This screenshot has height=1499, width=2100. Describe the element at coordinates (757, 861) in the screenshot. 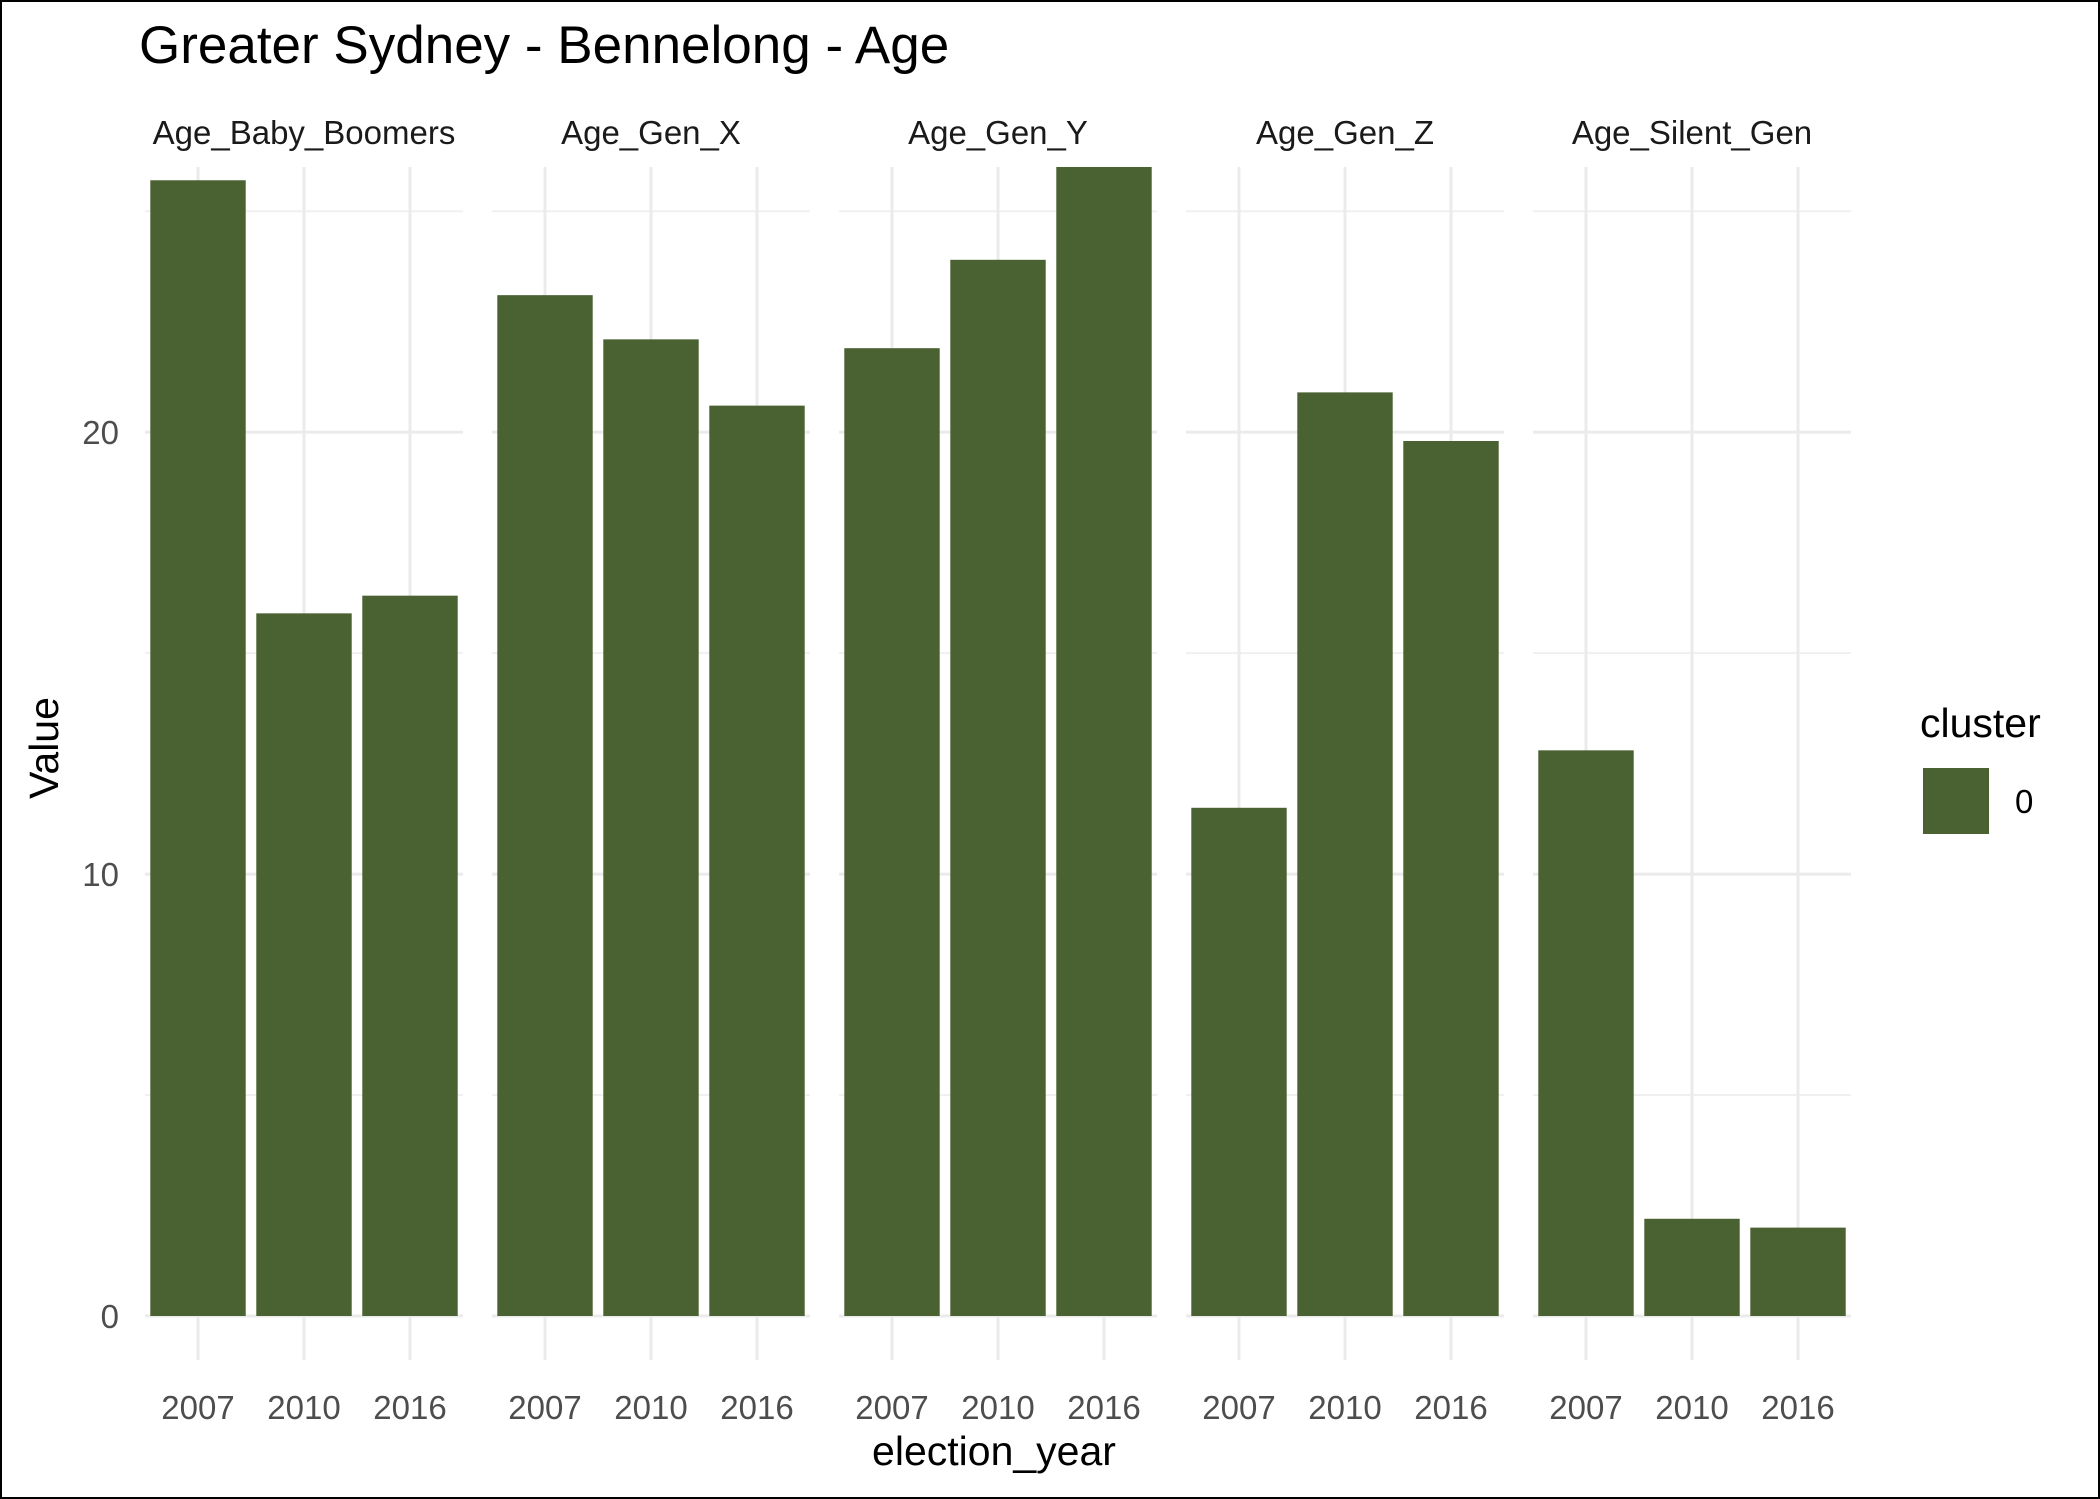

I see `bar-Age_Gen_X-2016` at that location.